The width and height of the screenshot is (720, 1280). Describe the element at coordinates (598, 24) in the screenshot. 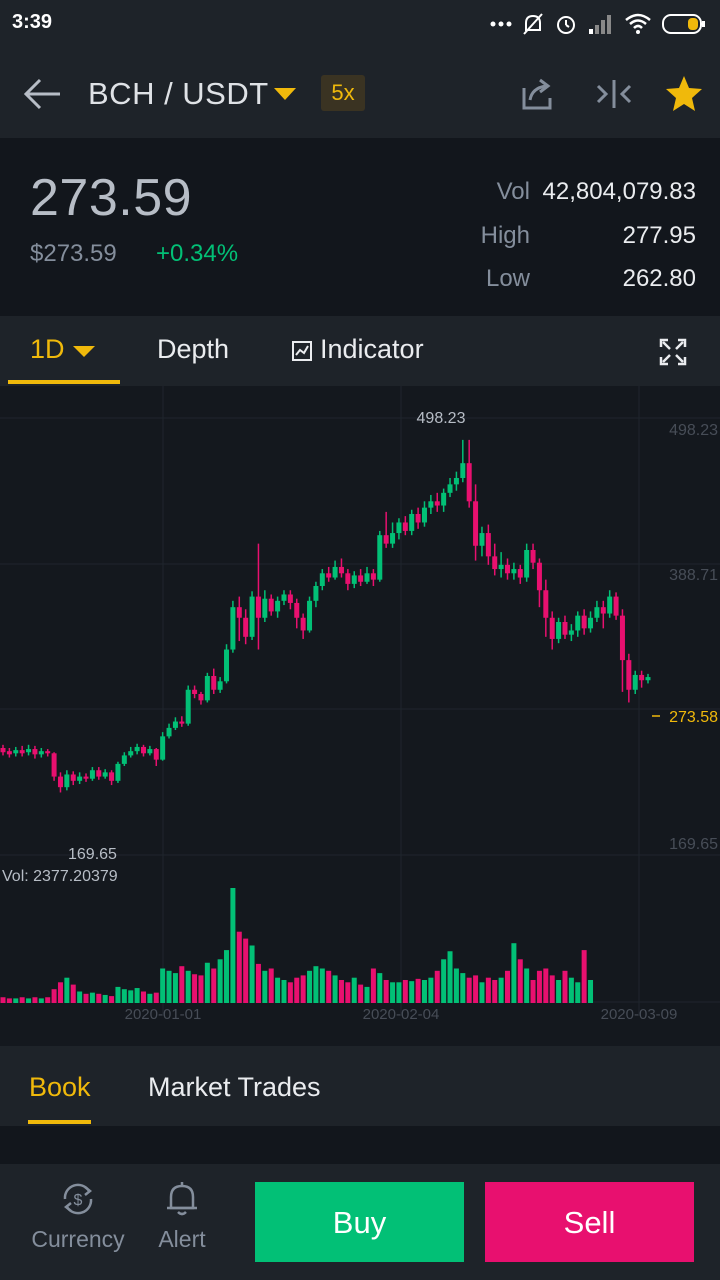

I see `status-icons` at that location.